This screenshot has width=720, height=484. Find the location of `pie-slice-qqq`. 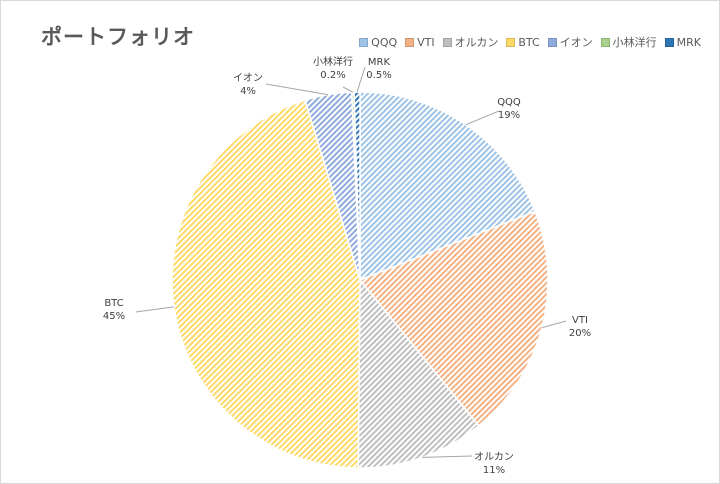

pie-slice-qqq is located at coordinates (448, 186).